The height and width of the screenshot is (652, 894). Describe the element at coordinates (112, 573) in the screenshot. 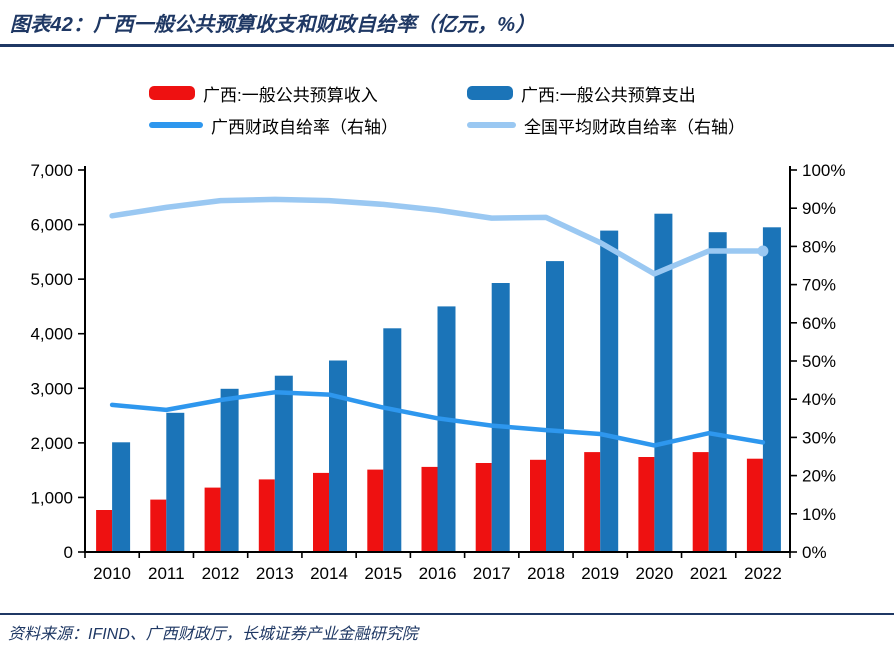

I see `x-tick-label: 2010` at that location.